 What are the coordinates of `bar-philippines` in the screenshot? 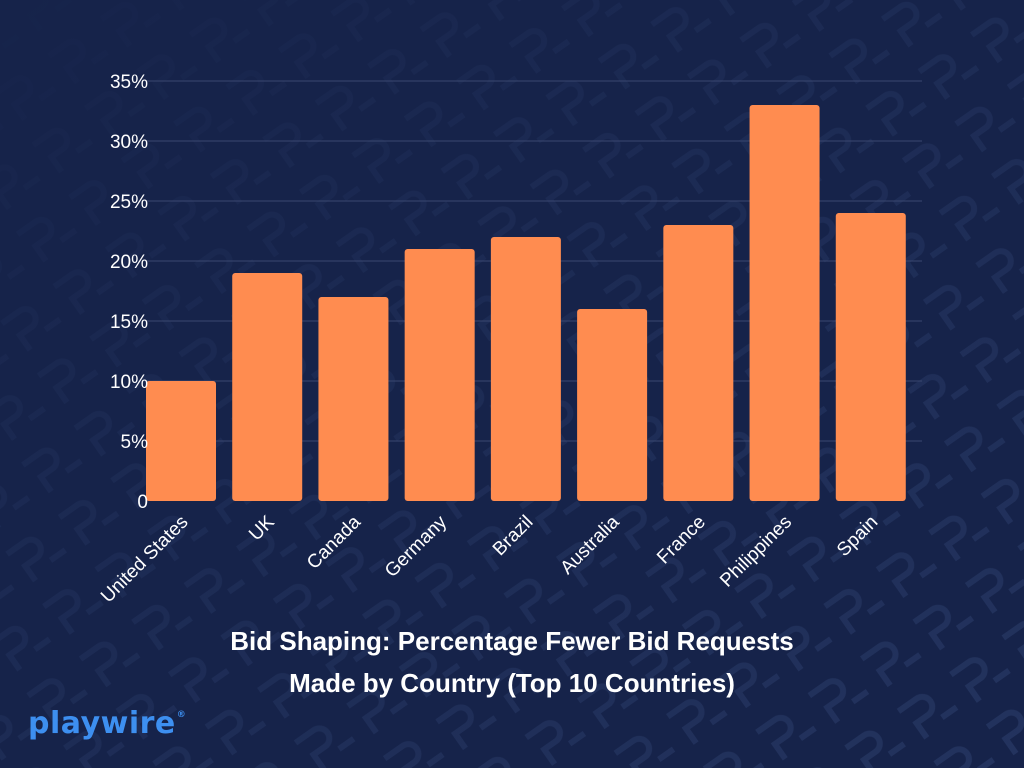 It's located at (784, 303).